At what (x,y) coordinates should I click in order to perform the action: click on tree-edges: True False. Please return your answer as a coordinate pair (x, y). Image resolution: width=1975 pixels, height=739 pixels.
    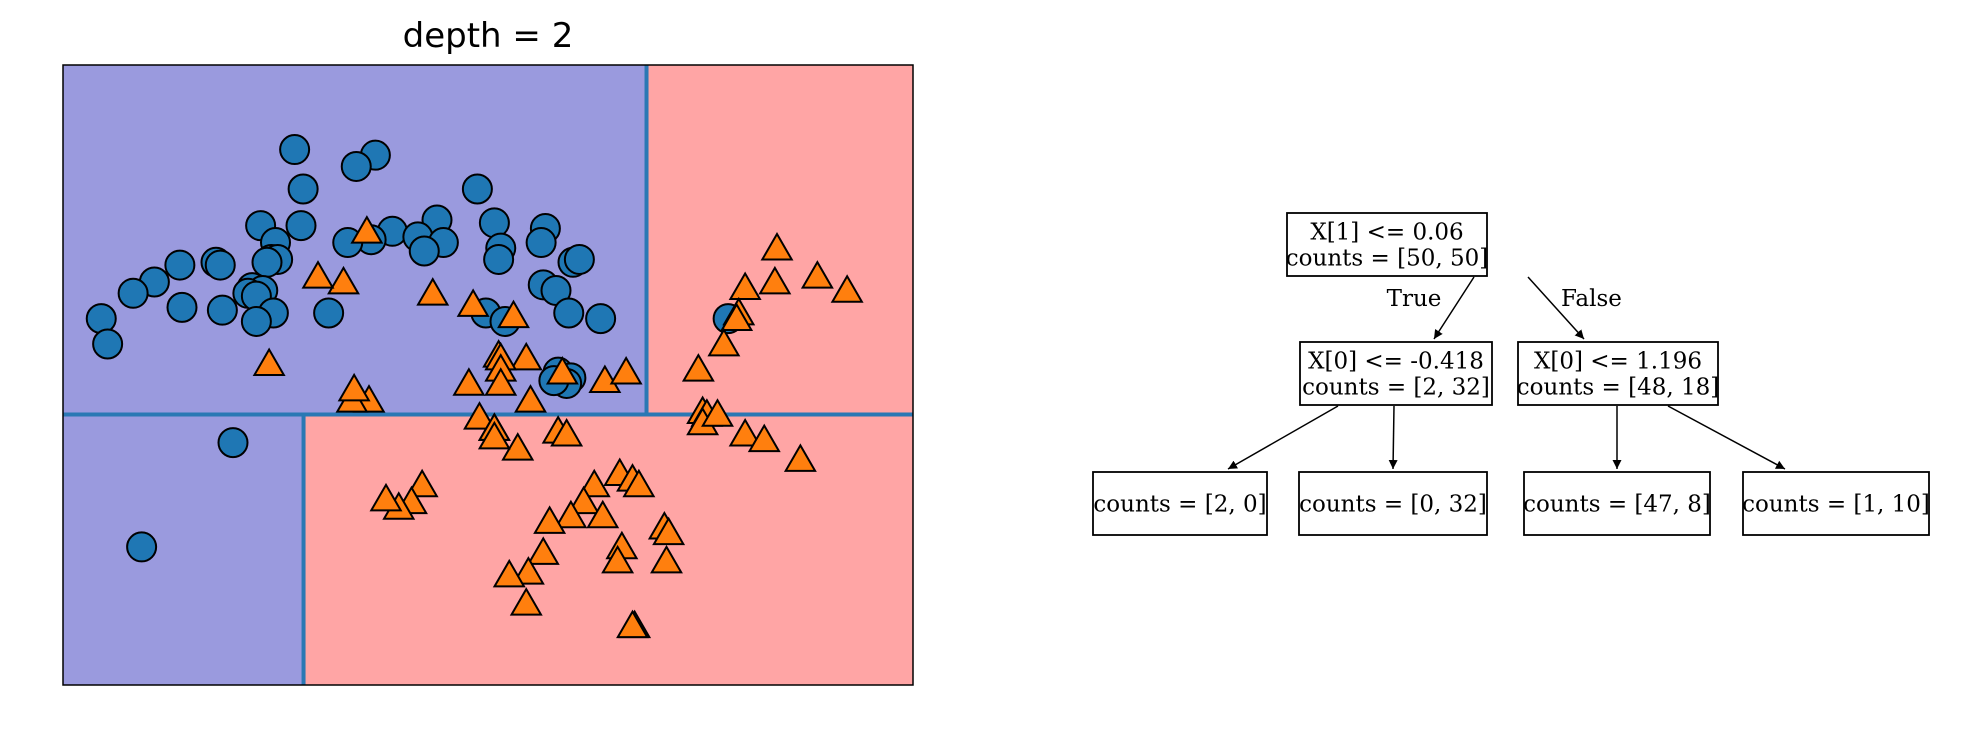
    Looking at the image, I should click on (1506, 373).